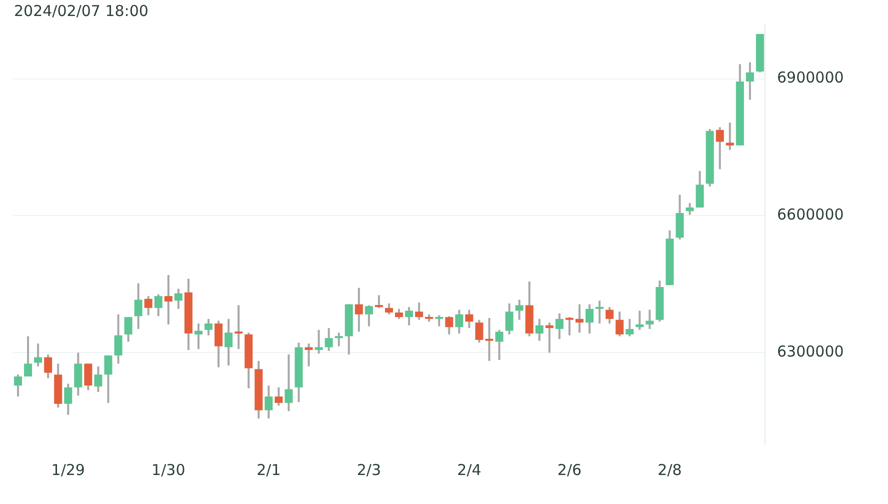  Describe the element at coordinates (810, 77) in the screenshot. I see `y-tick-label: 6900000` at that location.